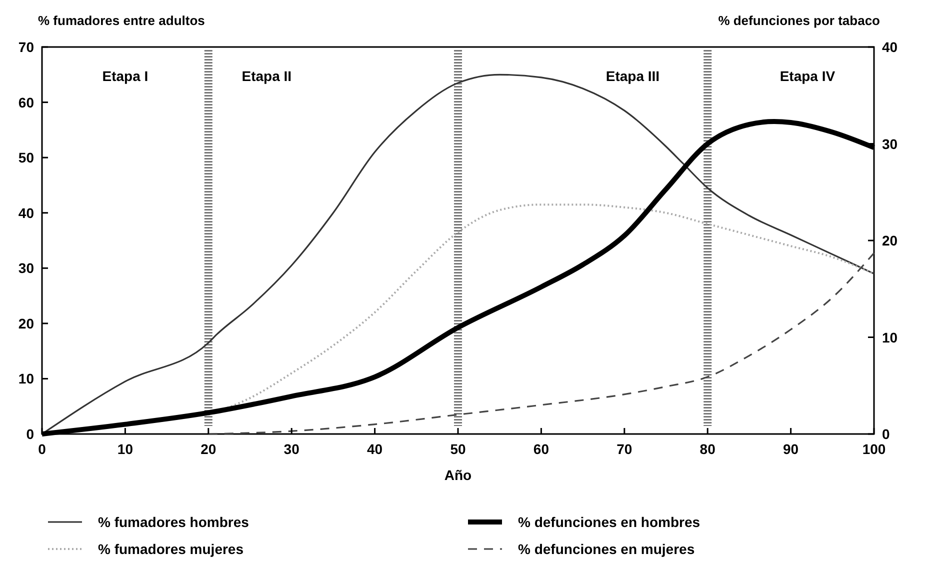 The height and width of the screenshot is (579, 930). I want to click on y2-tick-label: 10, so click(890, 337).